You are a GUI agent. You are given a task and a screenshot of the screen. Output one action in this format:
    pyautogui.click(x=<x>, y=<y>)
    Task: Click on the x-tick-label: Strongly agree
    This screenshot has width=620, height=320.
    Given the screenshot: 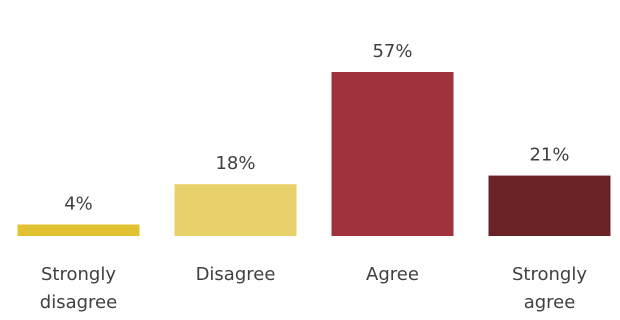 What is the action you would take?
    pyautogui.click(x=549, y=288)
    